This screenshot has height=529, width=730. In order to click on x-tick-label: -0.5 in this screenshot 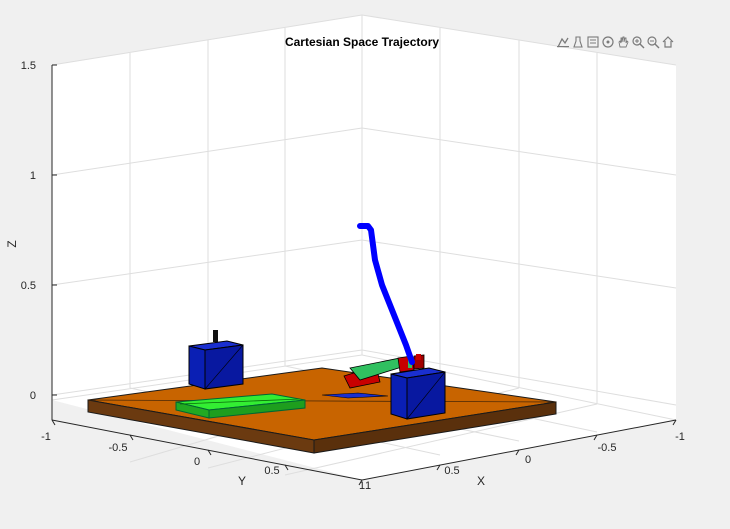, I will do `click(607, 448)`.